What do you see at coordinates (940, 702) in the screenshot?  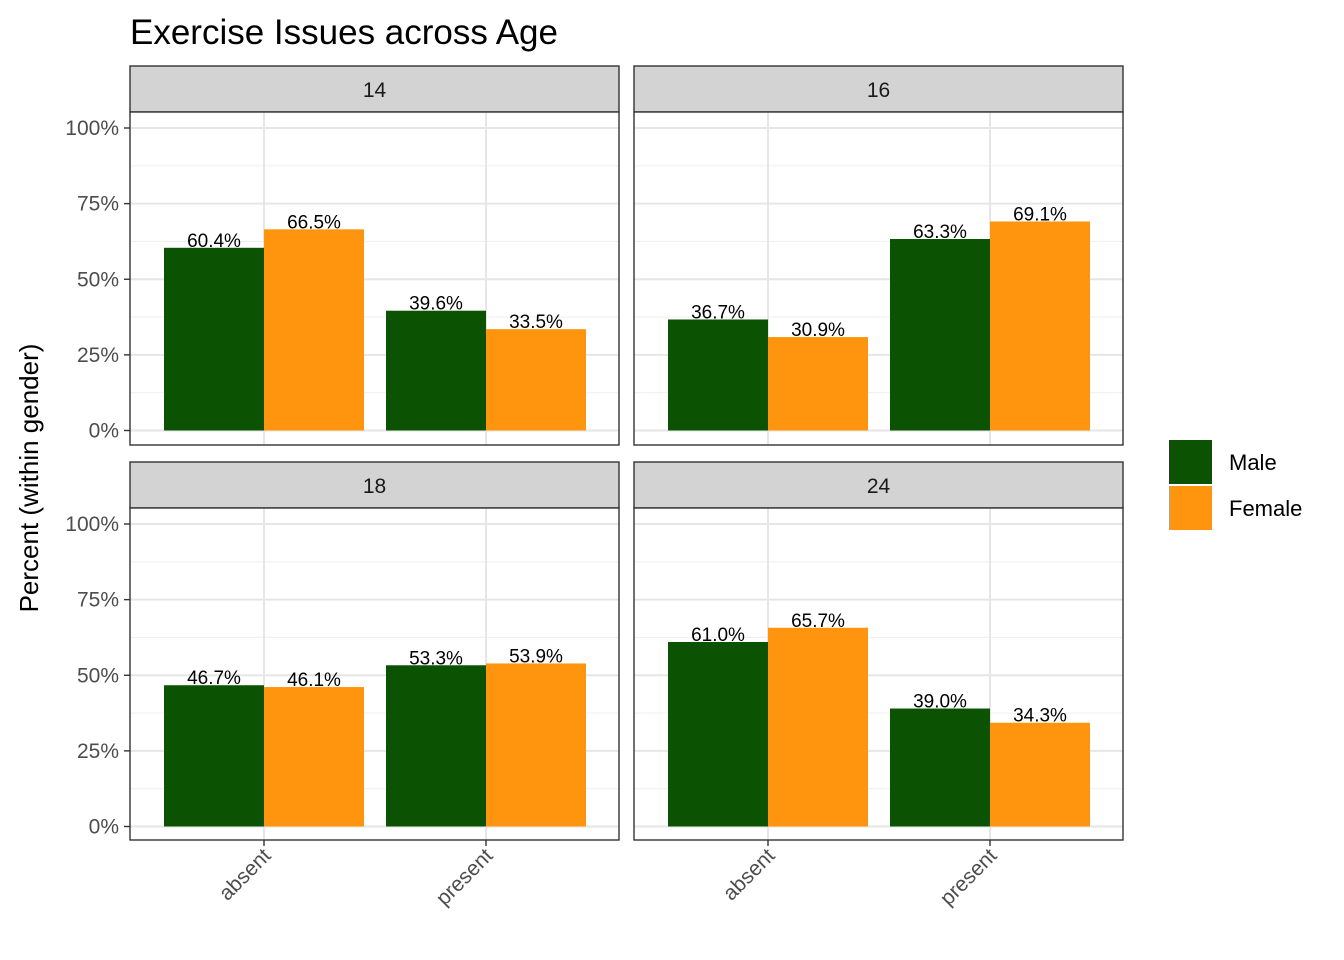 I see `data-label: 39.0%` at bounding box center [940, 702].